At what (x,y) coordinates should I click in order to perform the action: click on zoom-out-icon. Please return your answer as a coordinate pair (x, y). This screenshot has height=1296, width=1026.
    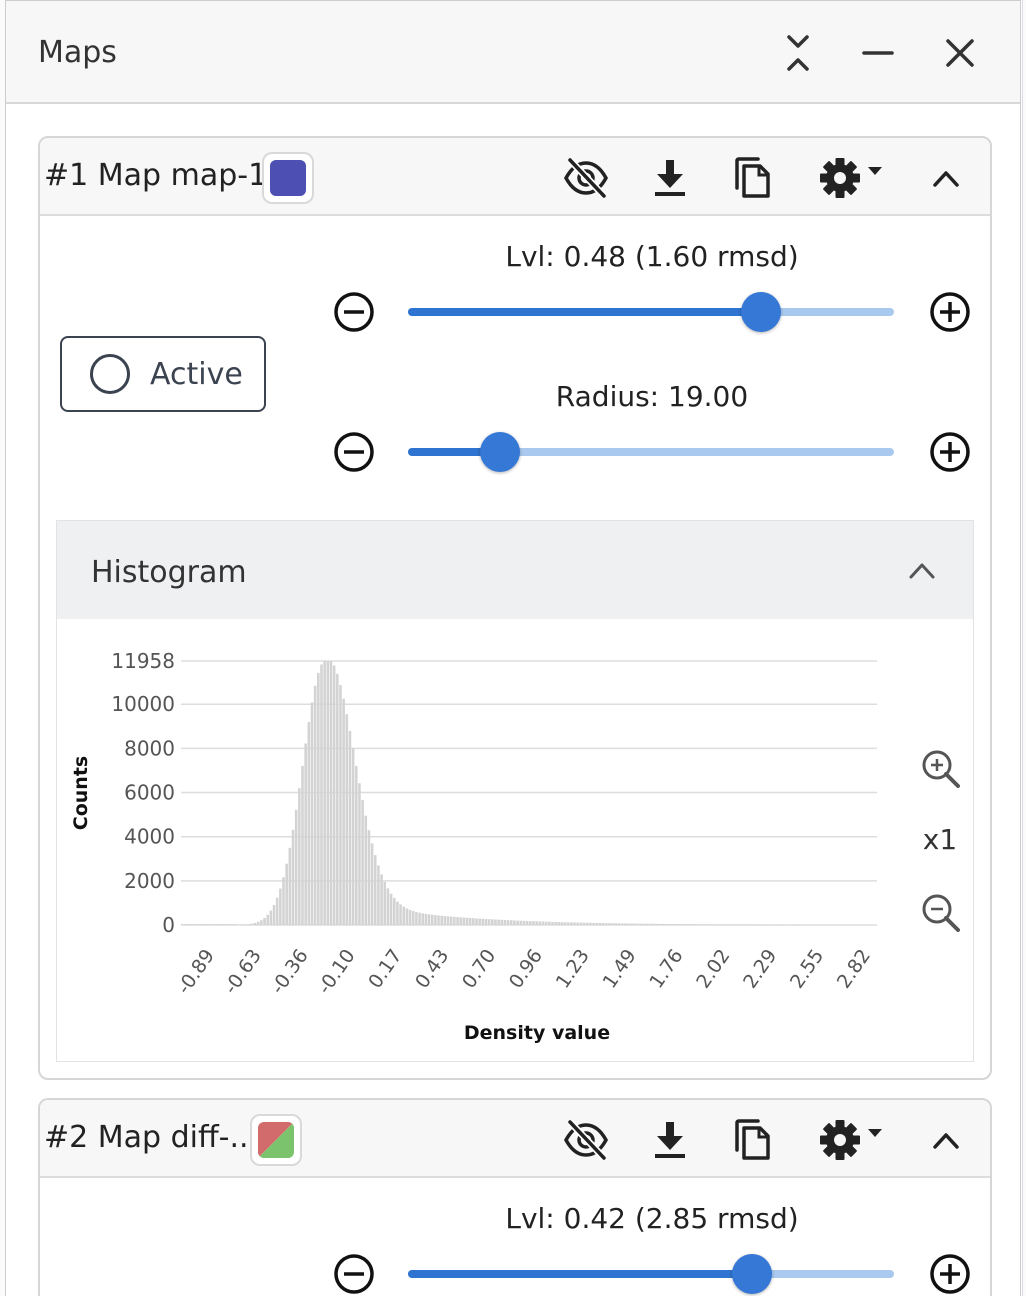
    Looking at the image, I should click on (941, 913).